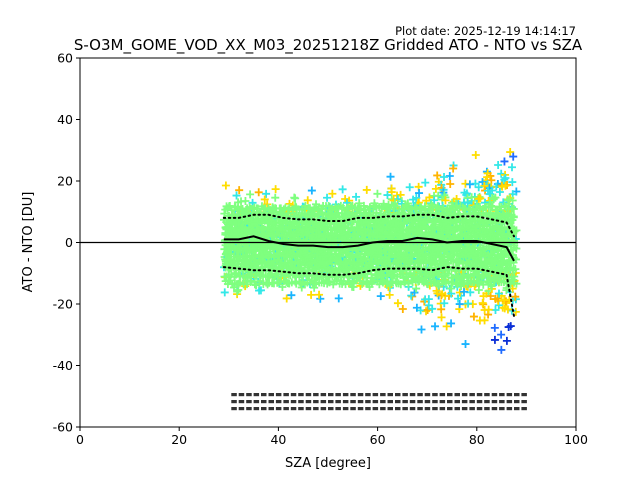 This screenshot has height=480, width=640. What do you see at coordinates (485, 31) in the screenshot?
I see `plot-date: Plot date: 2025-12-19 14:14:17` at bounding box center [485, 31].